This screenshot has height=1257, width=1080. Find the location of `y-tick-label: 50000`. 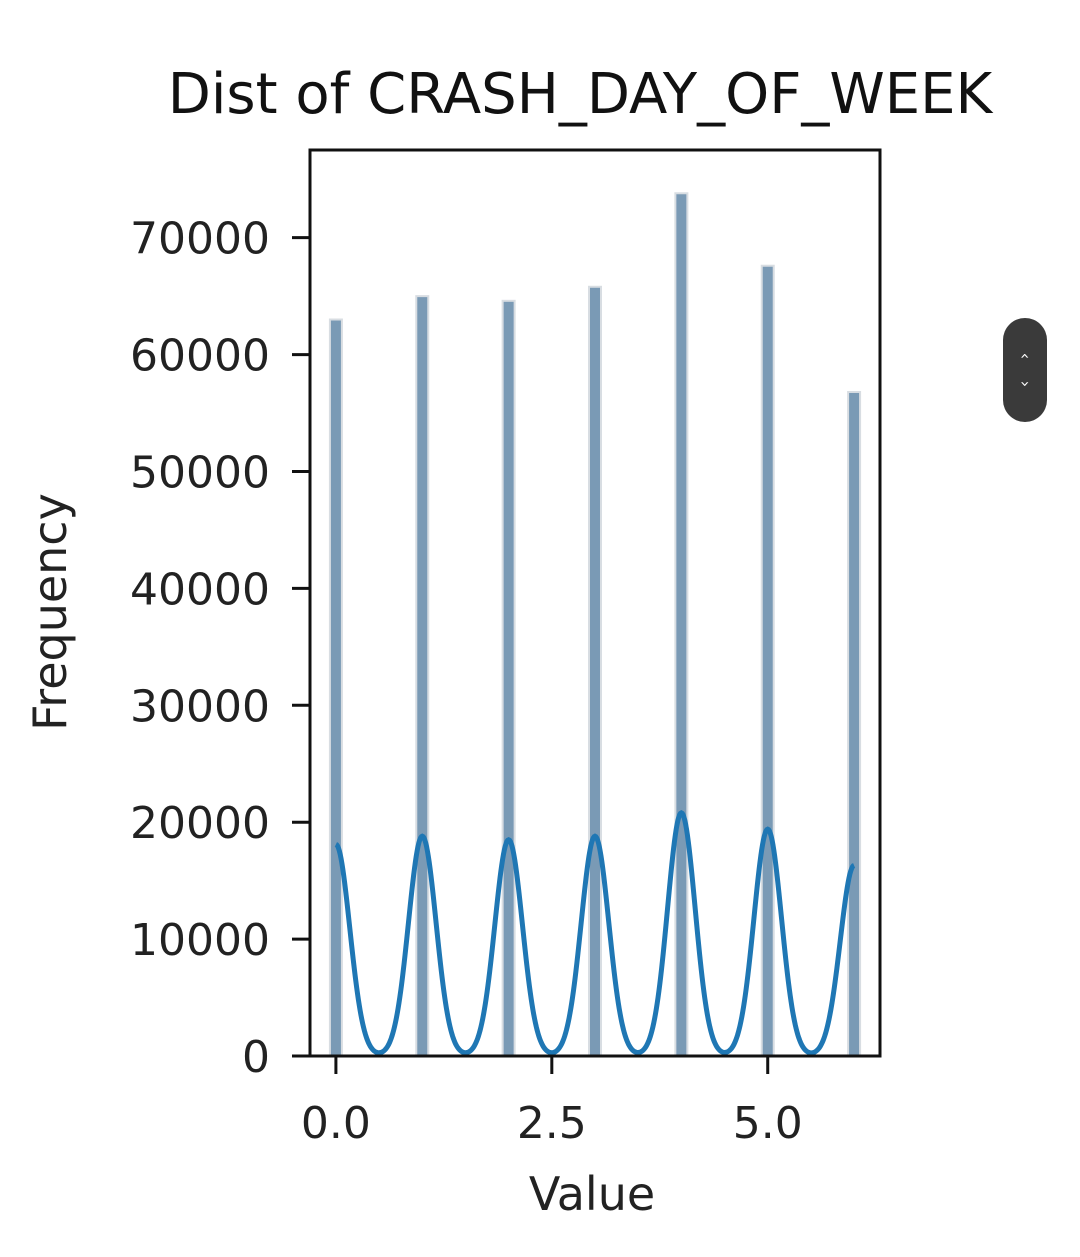

y-tick-label: 50000 is located at coordinates (200, 472).